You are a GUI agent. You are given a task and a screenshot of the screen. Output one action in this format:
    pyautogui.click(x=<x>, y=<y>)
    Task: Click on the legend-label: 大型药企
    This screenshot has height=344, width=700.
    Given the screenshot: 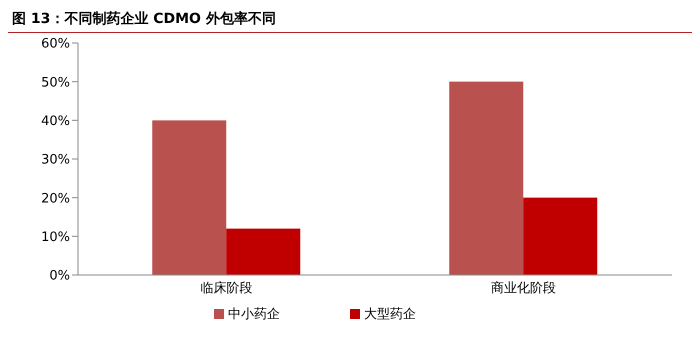 What is the action you would take?
    pyautogui.click(x=390, y=314)
    